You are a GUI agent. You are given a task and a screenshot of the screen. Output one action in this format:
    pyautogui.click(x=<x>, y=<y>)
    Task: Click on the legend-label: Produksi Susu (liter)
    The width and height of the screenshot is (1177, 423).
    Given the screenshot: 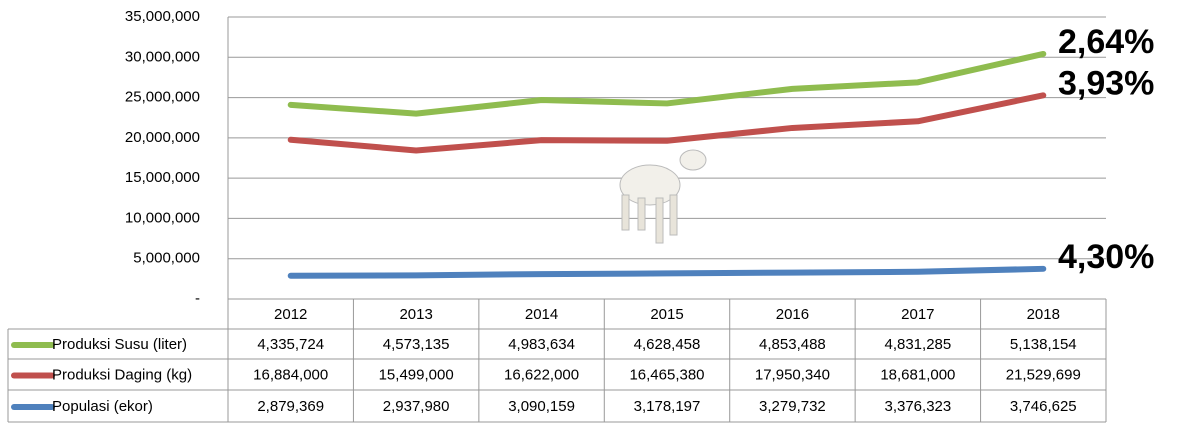 What is the action you would take?
    pyautogui.click(x=119, y=344)
    